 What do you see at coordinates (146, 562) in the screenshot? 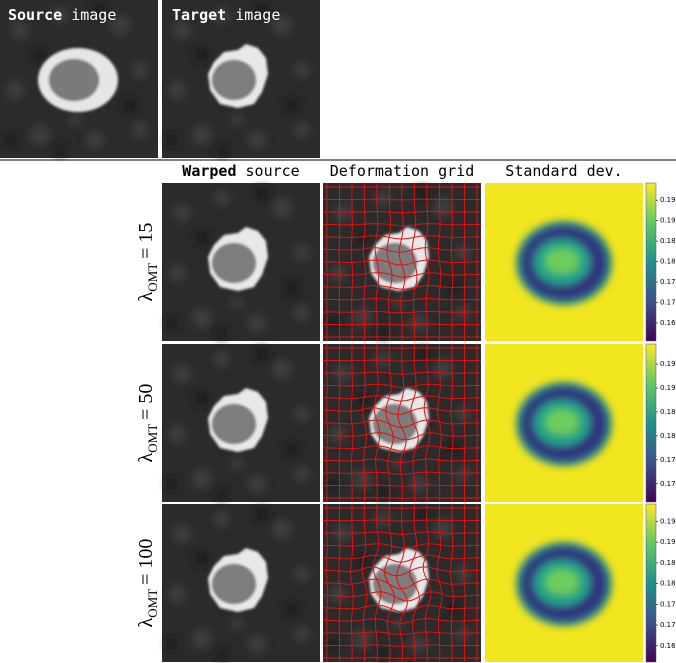
I see `lambda-value: = 100` at bounding box center [146, 562].